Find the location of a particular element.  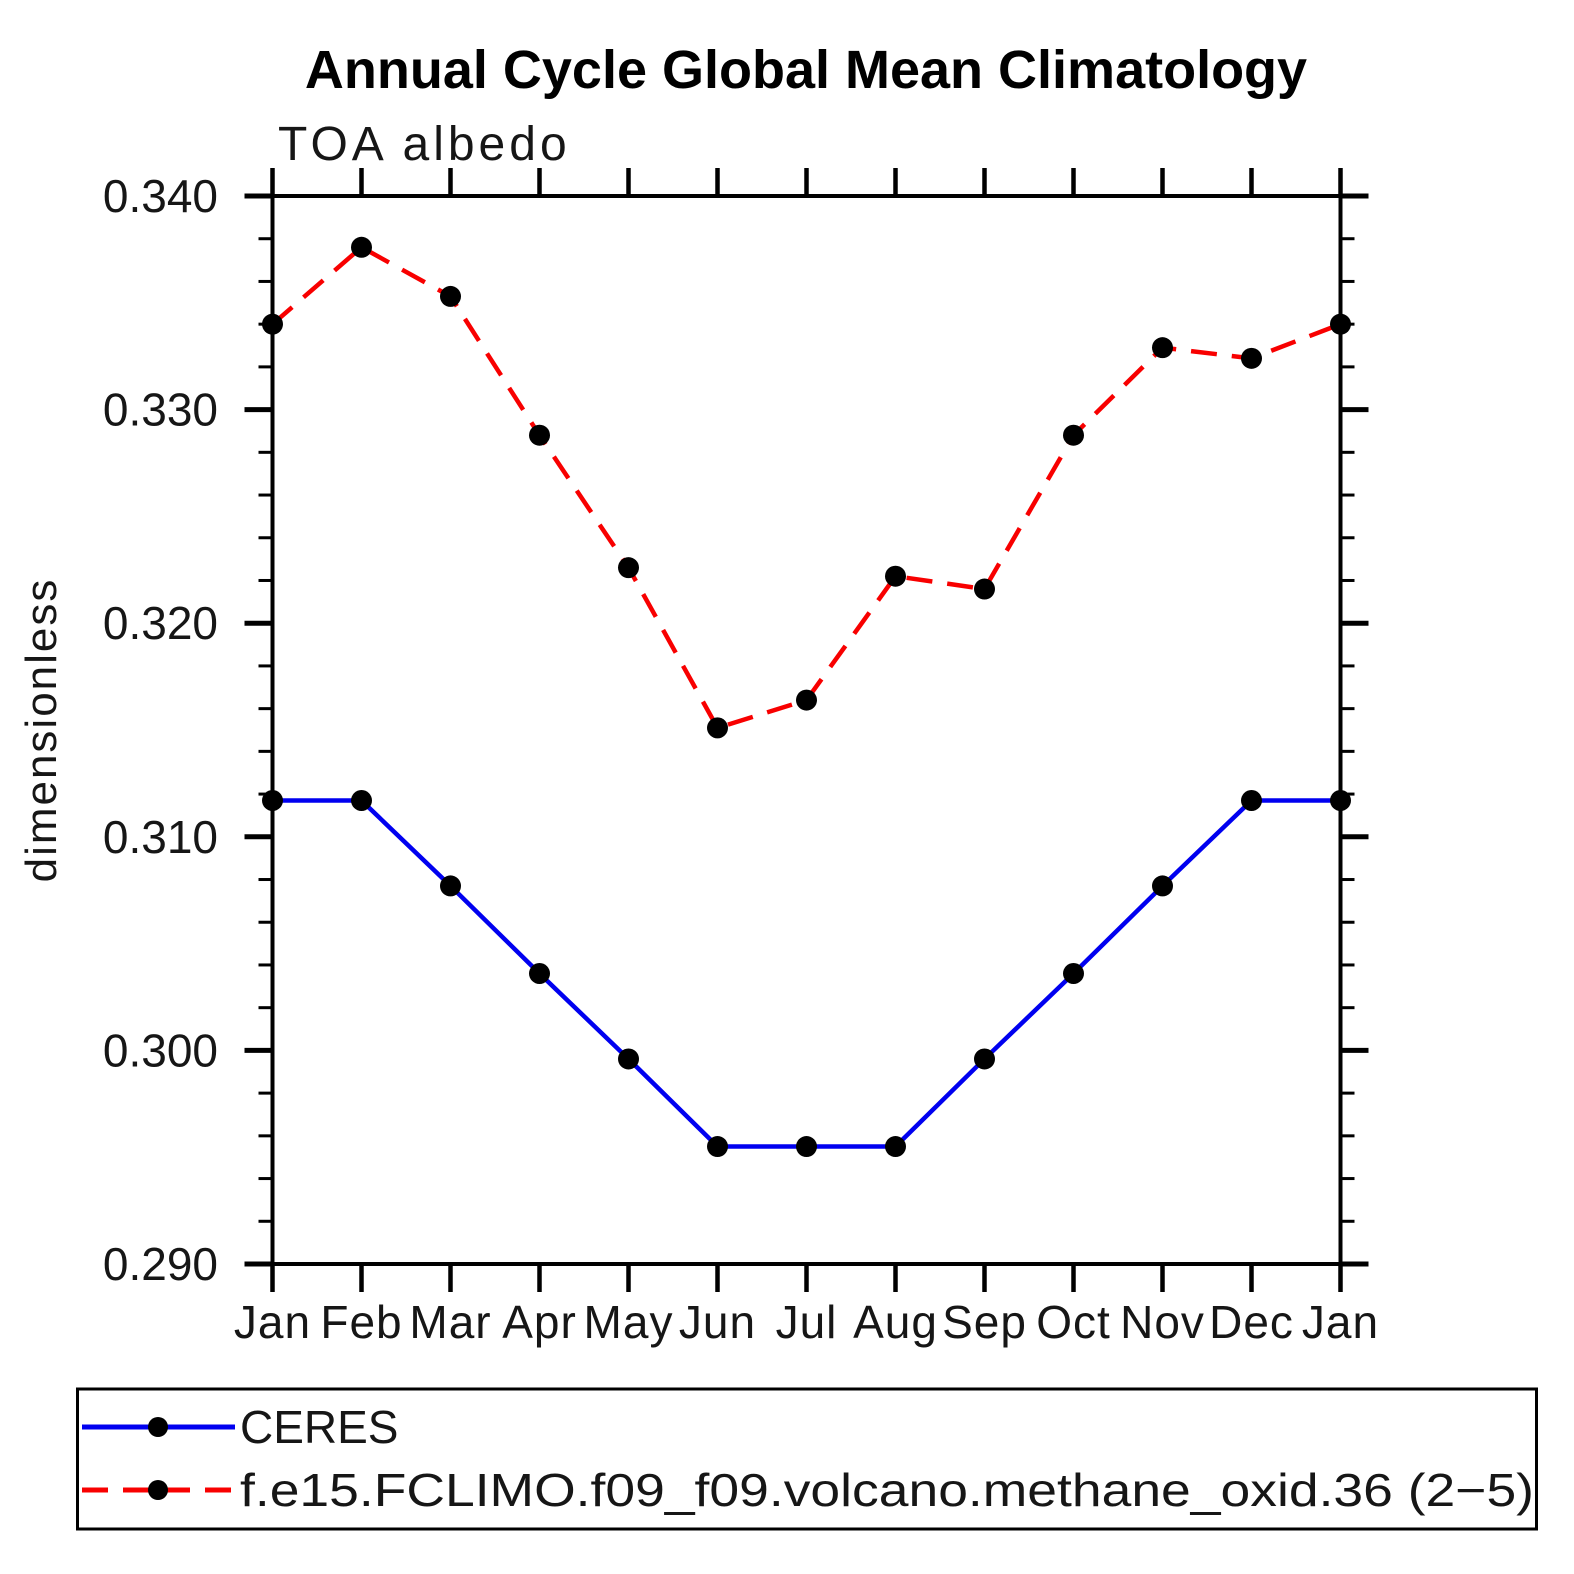

y-tick-label: 0.320 is located at coordinates (160, 623).